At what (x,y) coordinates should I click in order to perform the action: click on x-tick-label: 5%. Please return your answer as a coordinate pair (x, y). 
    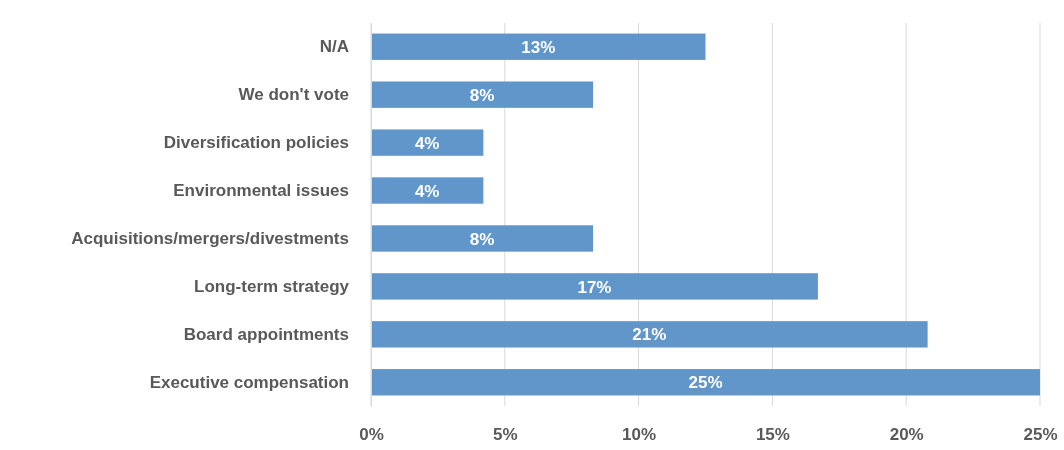
    Looking at the image, I should click on (505, 435).